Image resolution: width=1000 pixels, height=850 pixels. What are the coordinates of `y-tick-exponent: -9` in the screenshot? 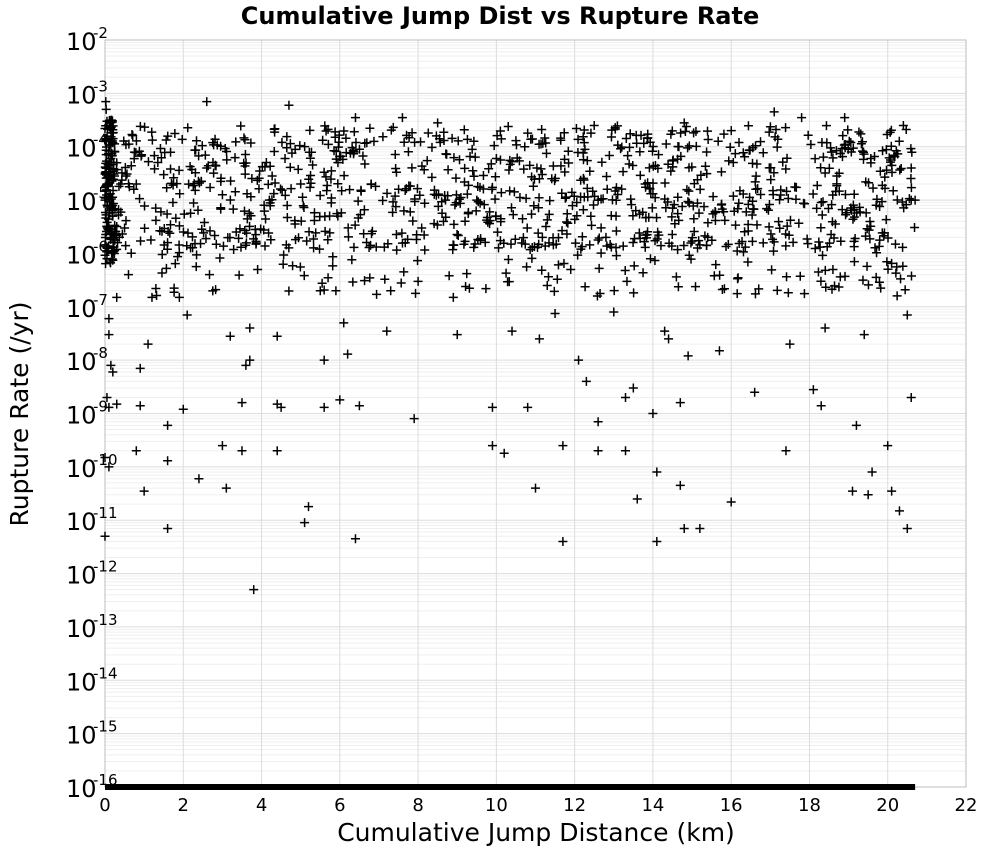 It's located at (100, 407).